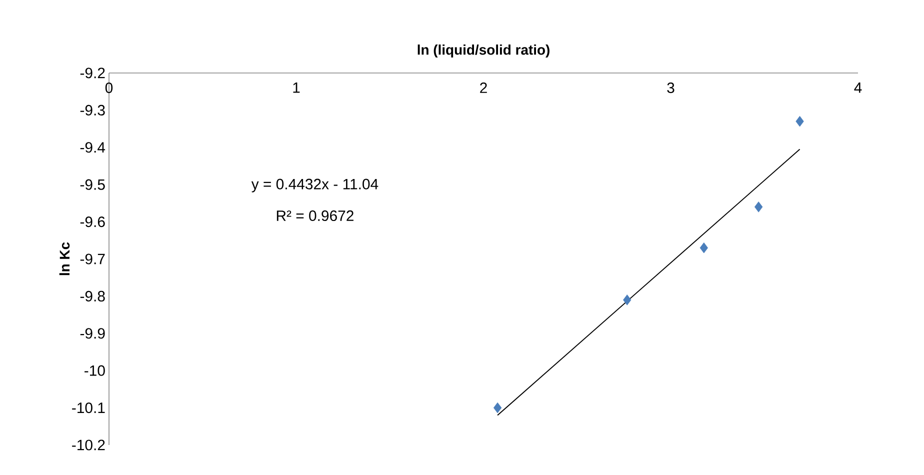 The width and height of the screenshot is (924, 475). I want to click on y-tick-label: -9.2, so click(92, 73).